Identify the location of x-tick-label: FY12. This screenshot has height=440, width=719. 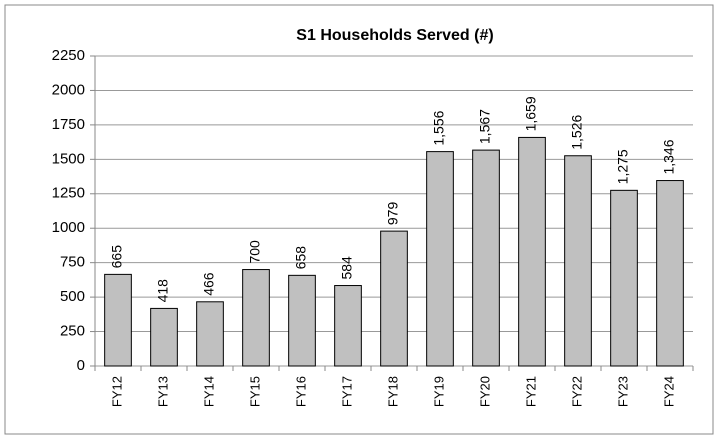
(116, 391).